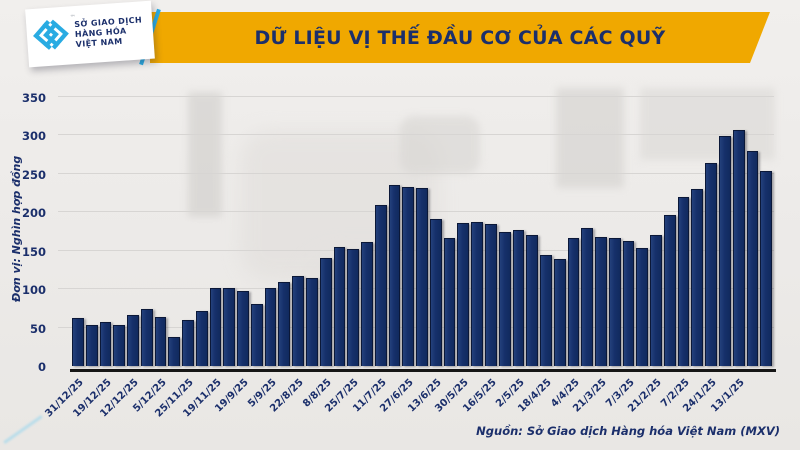  What do you see at coordinates (73, 17) in the screenshot?
I see `trademark-symbol: ™` at bounding box center [73, 17].